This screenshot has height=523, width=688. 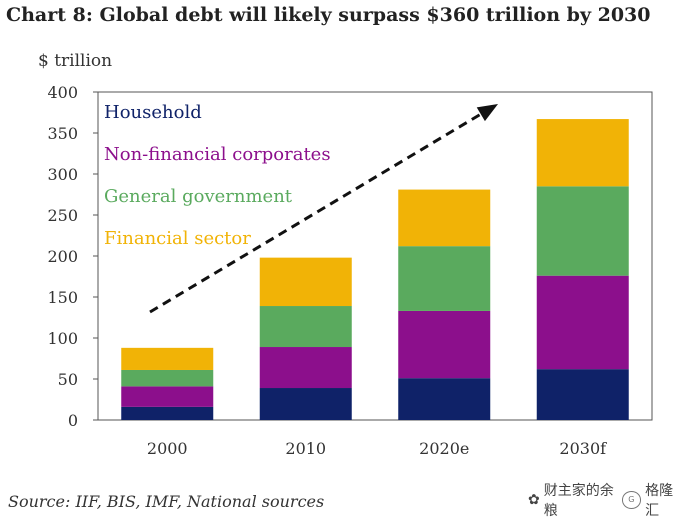 I want to click on bar-2000-non-financial-corporates, so click(x=167, y=396).